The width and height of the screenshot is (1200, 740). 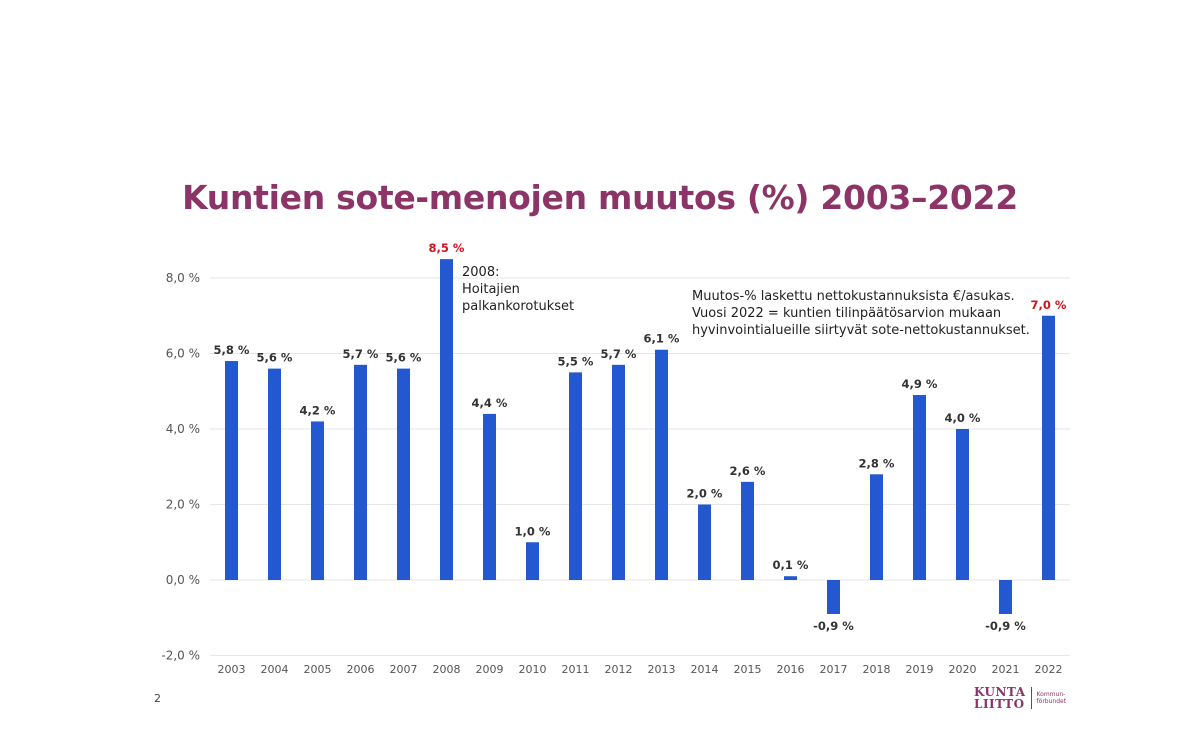 I want to click on x-tick-label: 2007, so click(x=404, y=669).